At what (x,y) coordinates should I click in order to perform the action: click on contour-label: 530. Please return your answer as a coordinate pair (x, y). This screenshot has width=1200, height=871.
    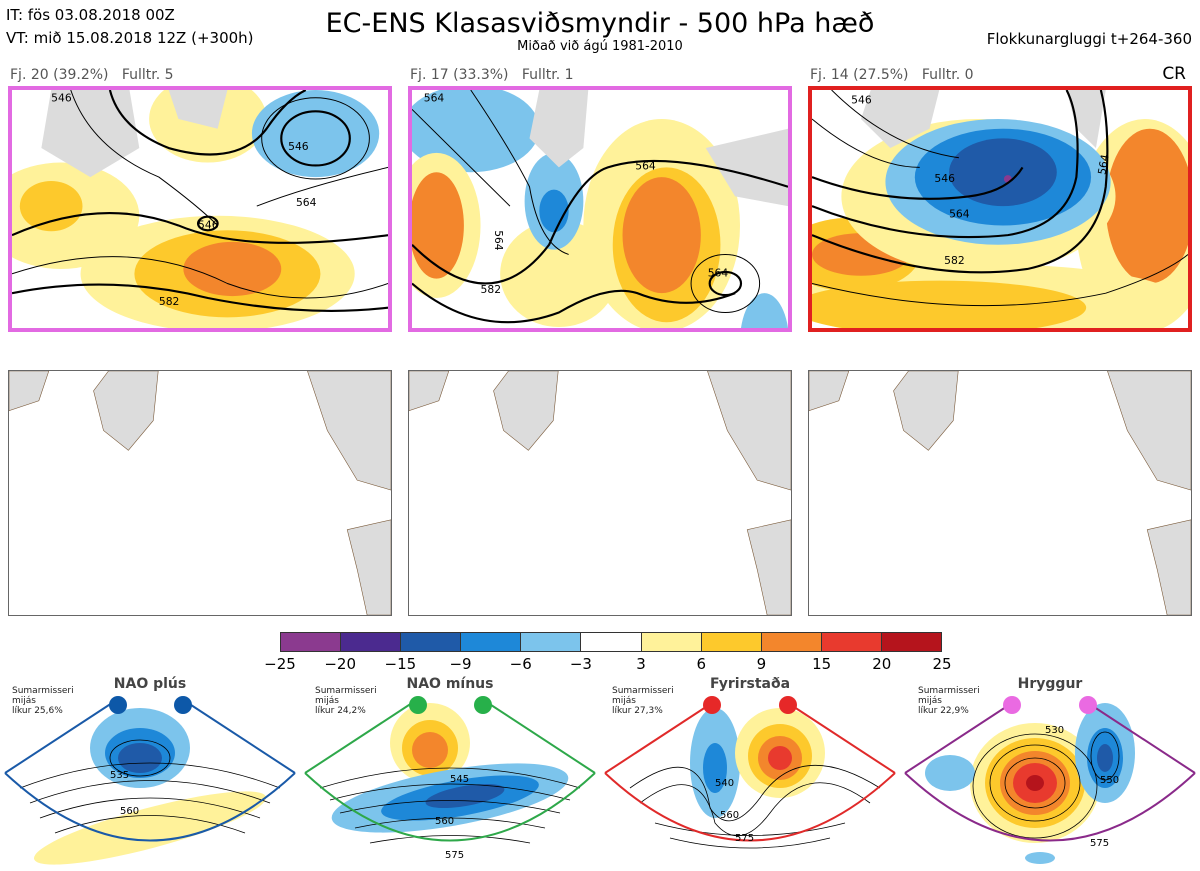
    Looking at the image, I should click on (1054, 730).